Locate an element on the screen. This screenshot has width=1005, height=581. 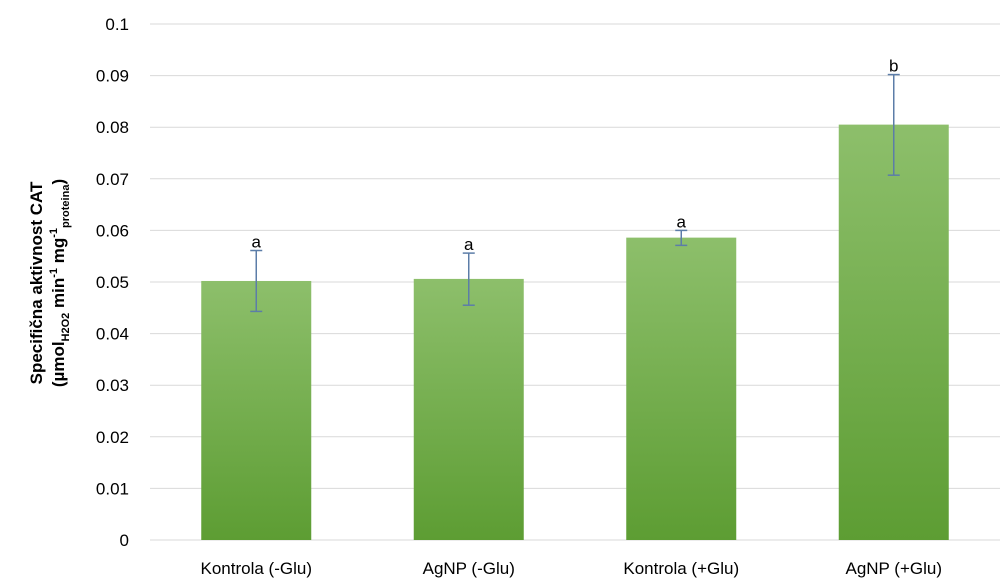
x-category-label: Kontrola (-Glu) is located at coordinates (256, 568).